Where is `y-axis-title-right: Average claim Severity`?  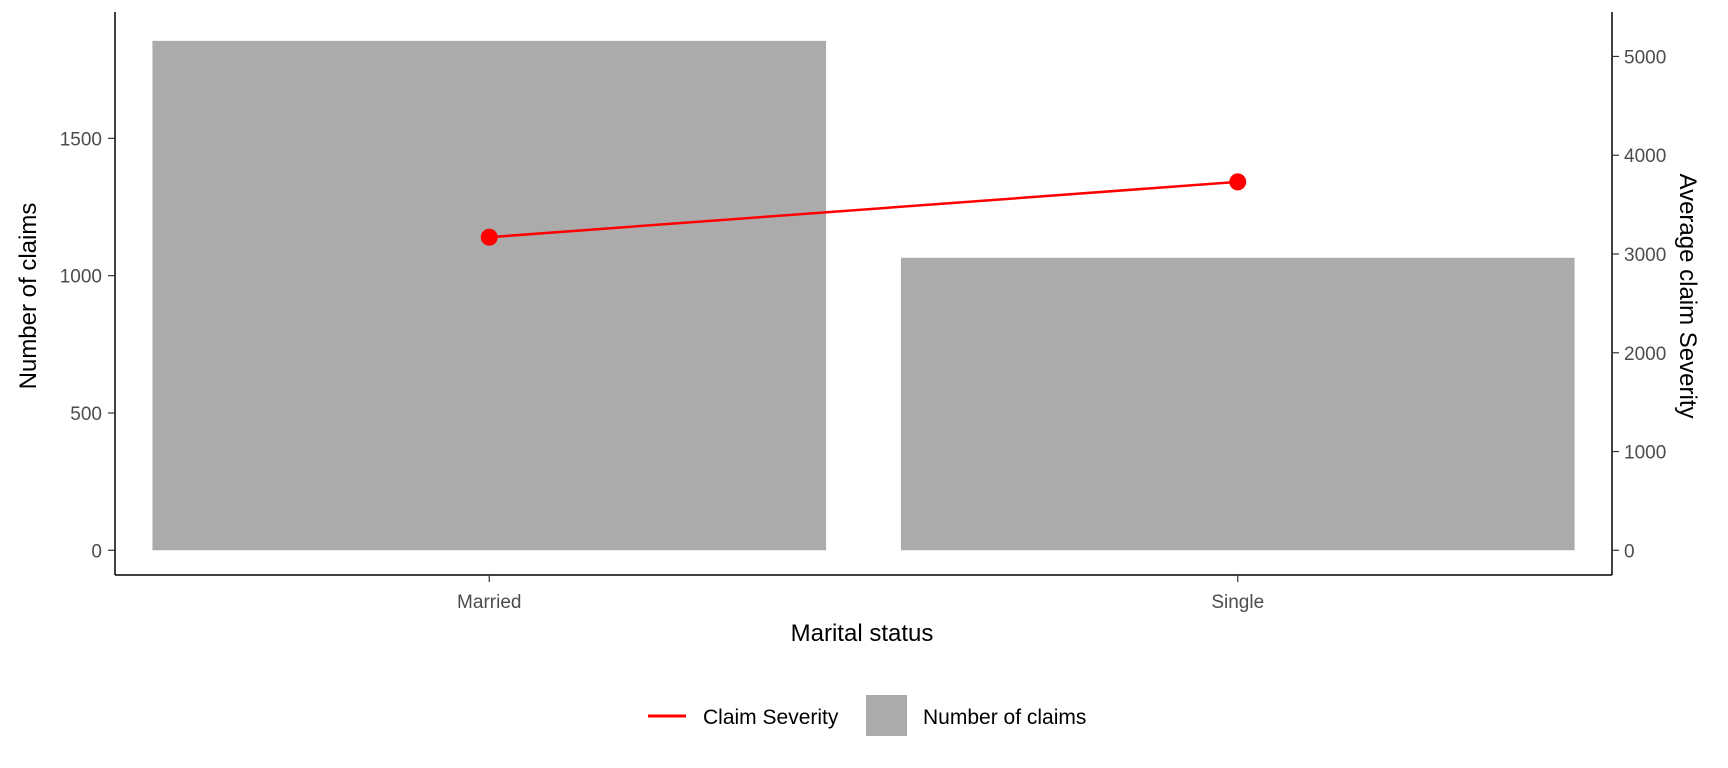 y-axis-title-right: Average claim Severity is located at coordinates (1687, 296).